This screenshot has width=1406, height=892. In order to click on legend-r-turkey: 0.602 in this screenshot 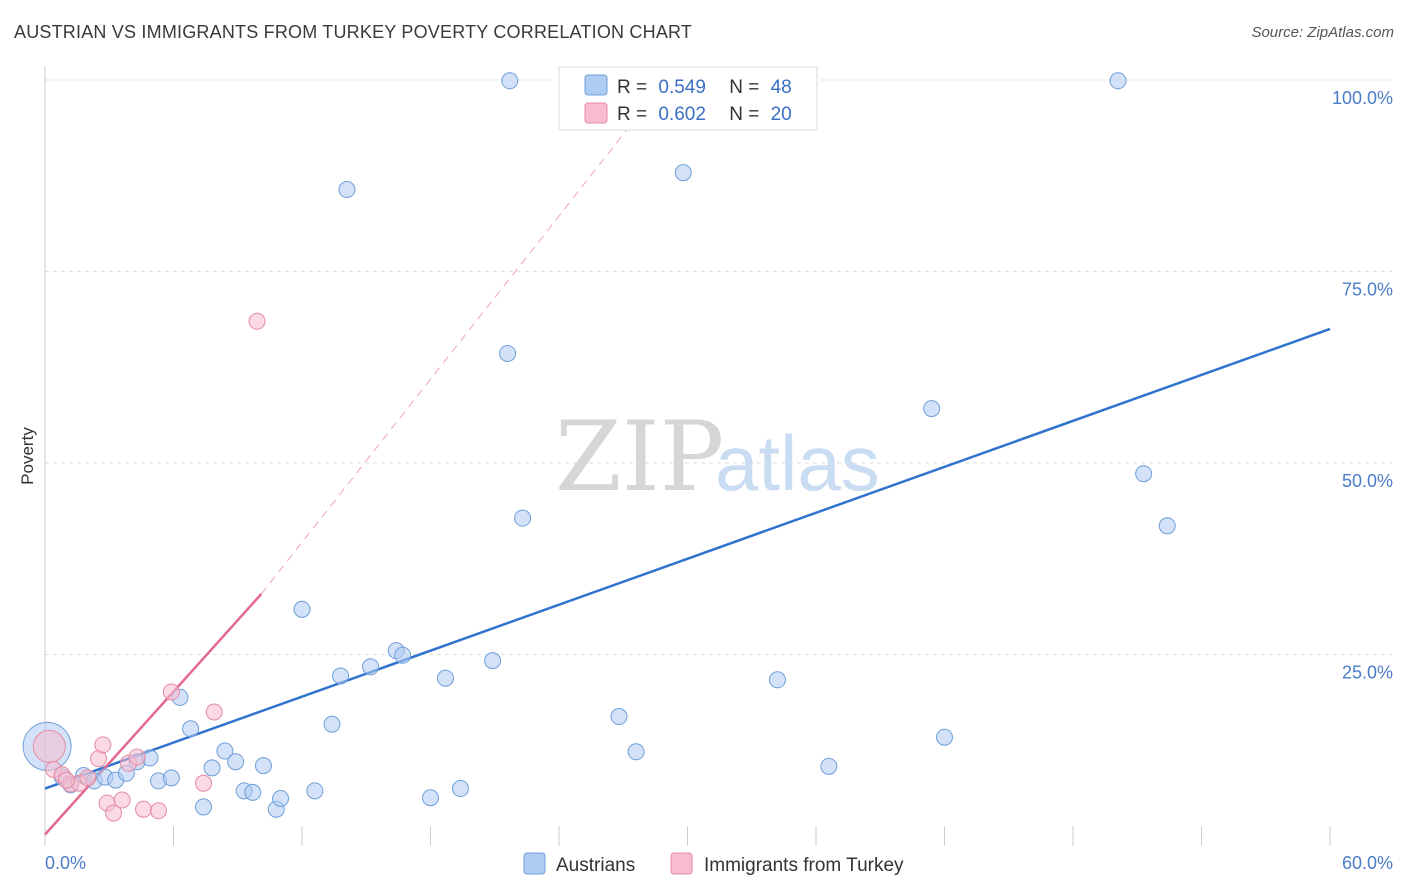, I will do `click(682, 114)`.